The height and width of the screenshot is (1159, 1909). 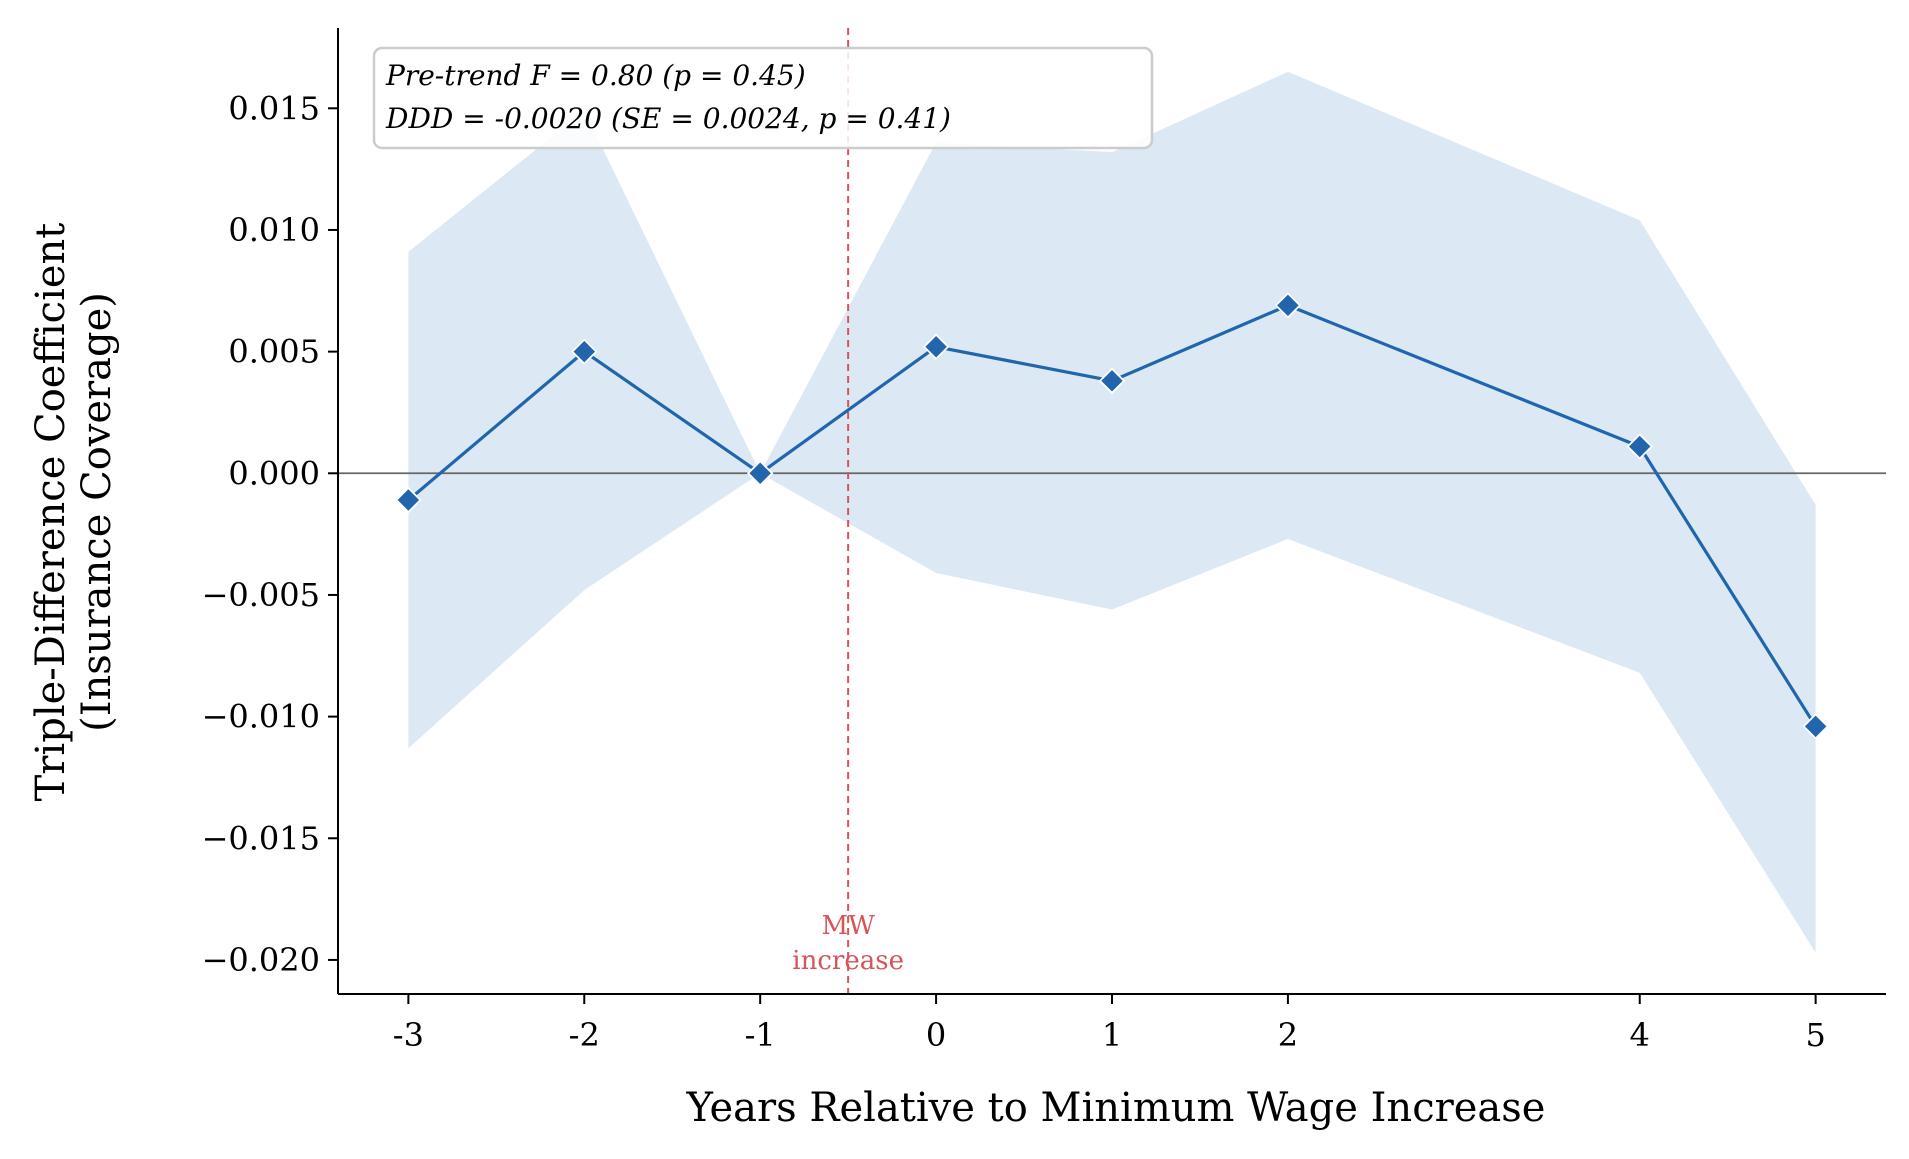 I want to click on x-tick-label: 4, so click(x=1640, y=1035).